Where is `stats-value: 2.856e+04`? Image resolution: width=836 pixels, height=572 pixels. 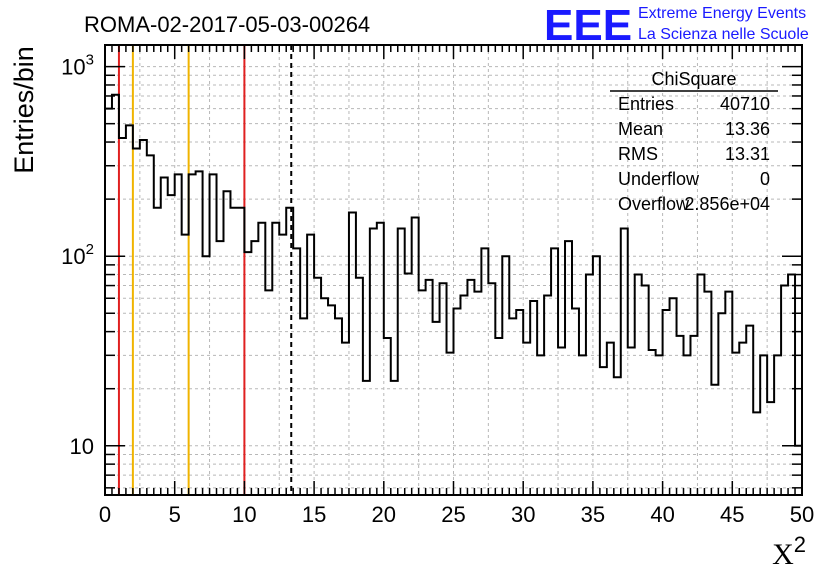
stats-value: 2.856e+04 is located at coordinates (727, 204).